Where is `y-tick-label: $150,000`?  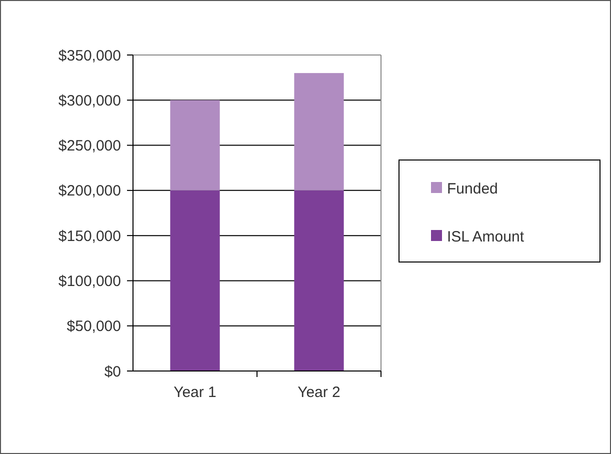 y-tick-label: $150,000 is located at coordinates (89, 236).